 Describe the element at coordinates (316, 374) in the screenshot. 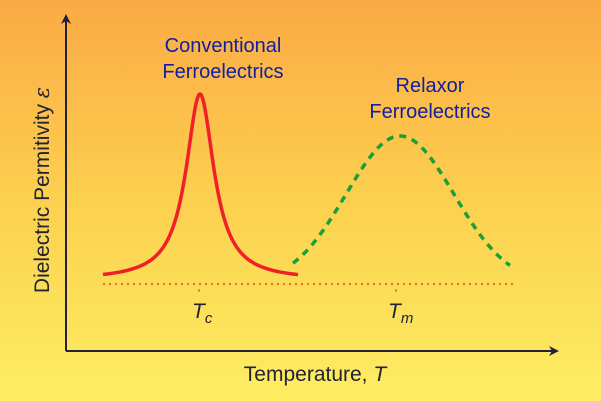

I see `x-axis-label: Temperature, T` at that location.